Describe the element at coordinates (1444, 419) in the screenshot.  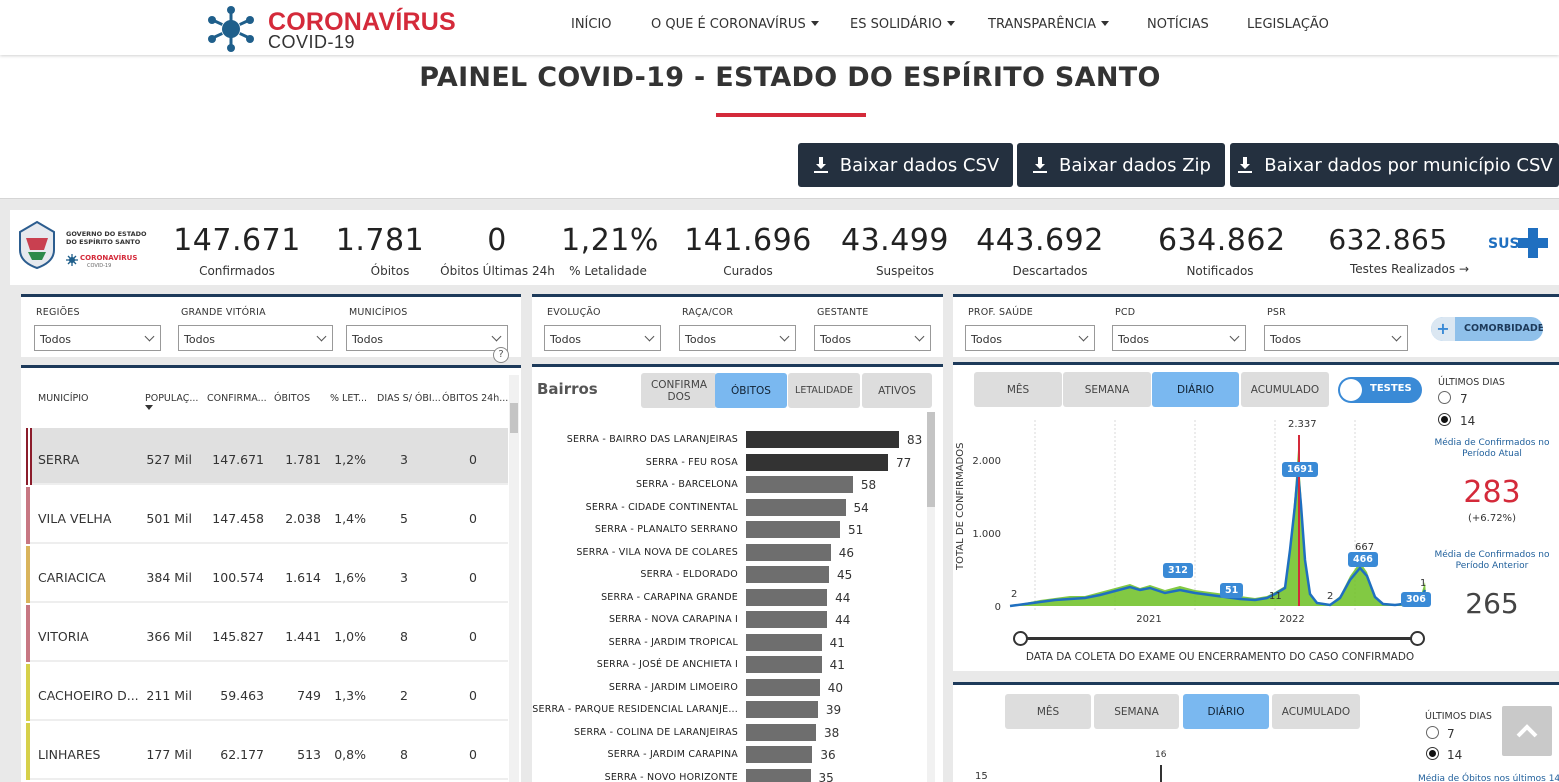
I see `radio-14-dias` at that location.